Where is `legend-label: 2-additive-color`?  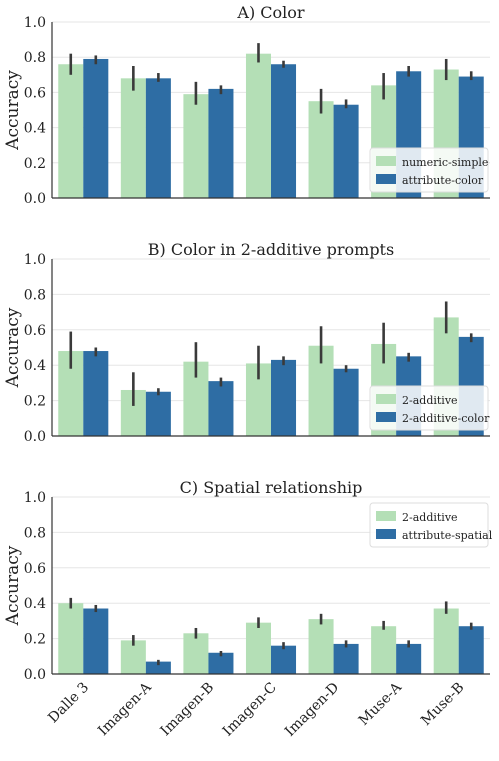 legend-label: 2-additive-color is located at coordinates (446, 418).